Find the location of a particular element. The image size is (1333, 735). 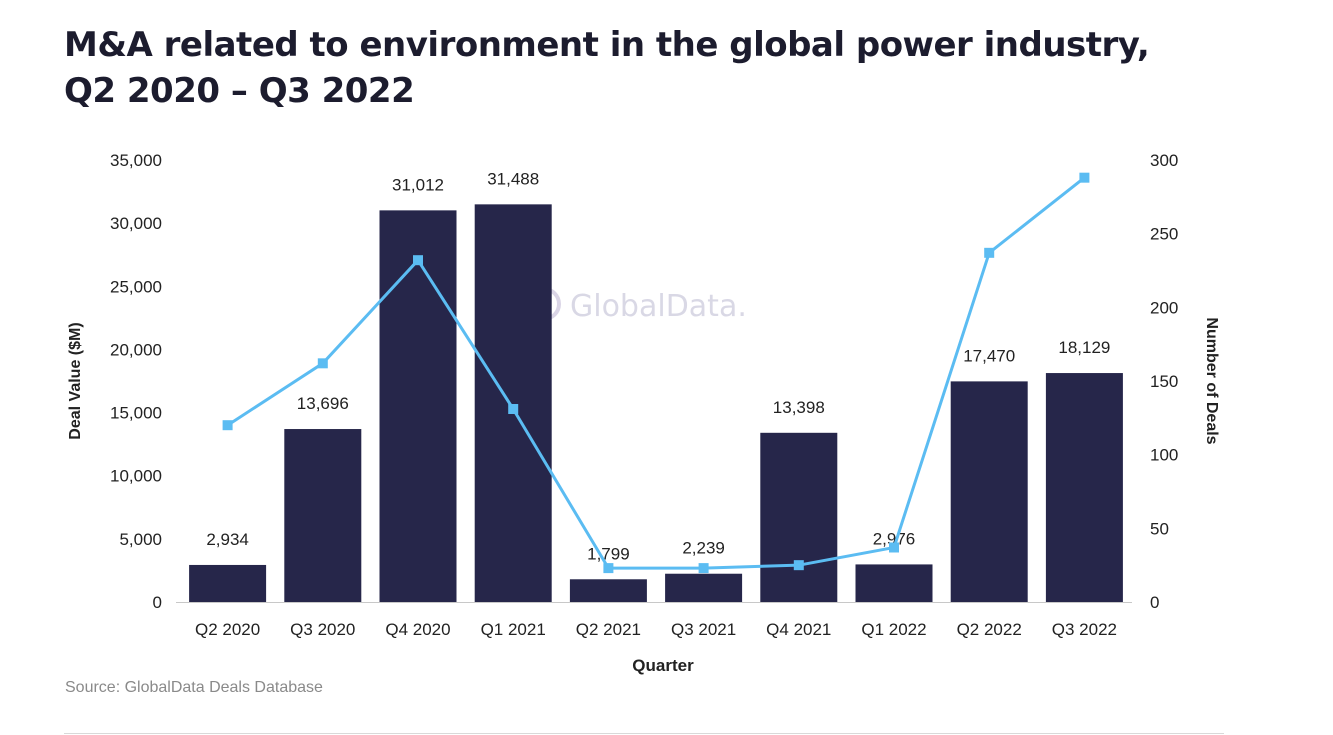

x-tick-label: Q1 2022 is located at coordinates (893, 629).